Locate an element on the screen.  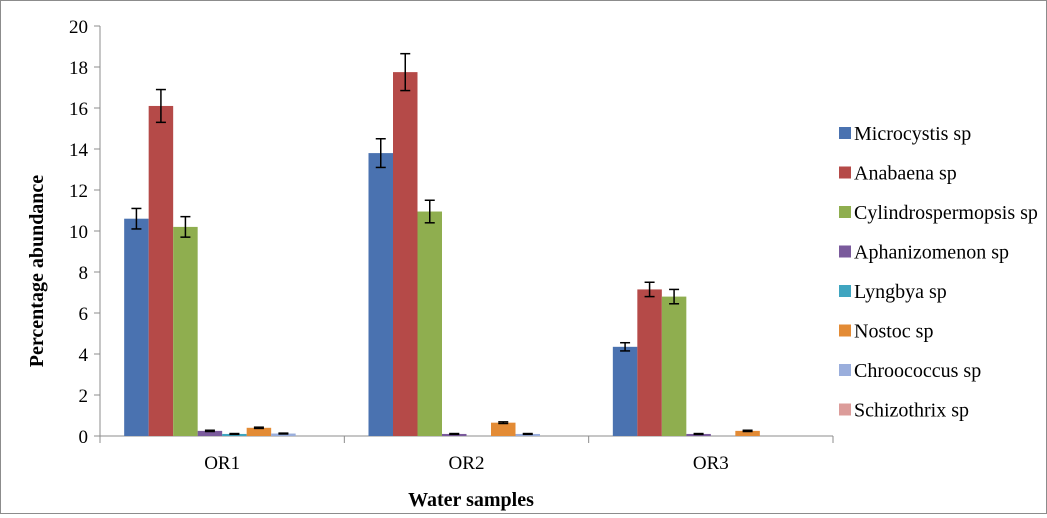
y-axis-title: Percentage abundance is located at coordinates (37, 271).